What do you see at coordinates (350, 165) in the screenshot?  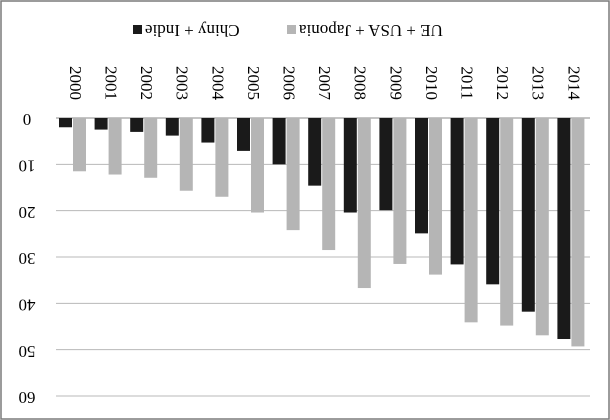 I see `bar-chiny-indie-2008` at bounding box center [350, 165].